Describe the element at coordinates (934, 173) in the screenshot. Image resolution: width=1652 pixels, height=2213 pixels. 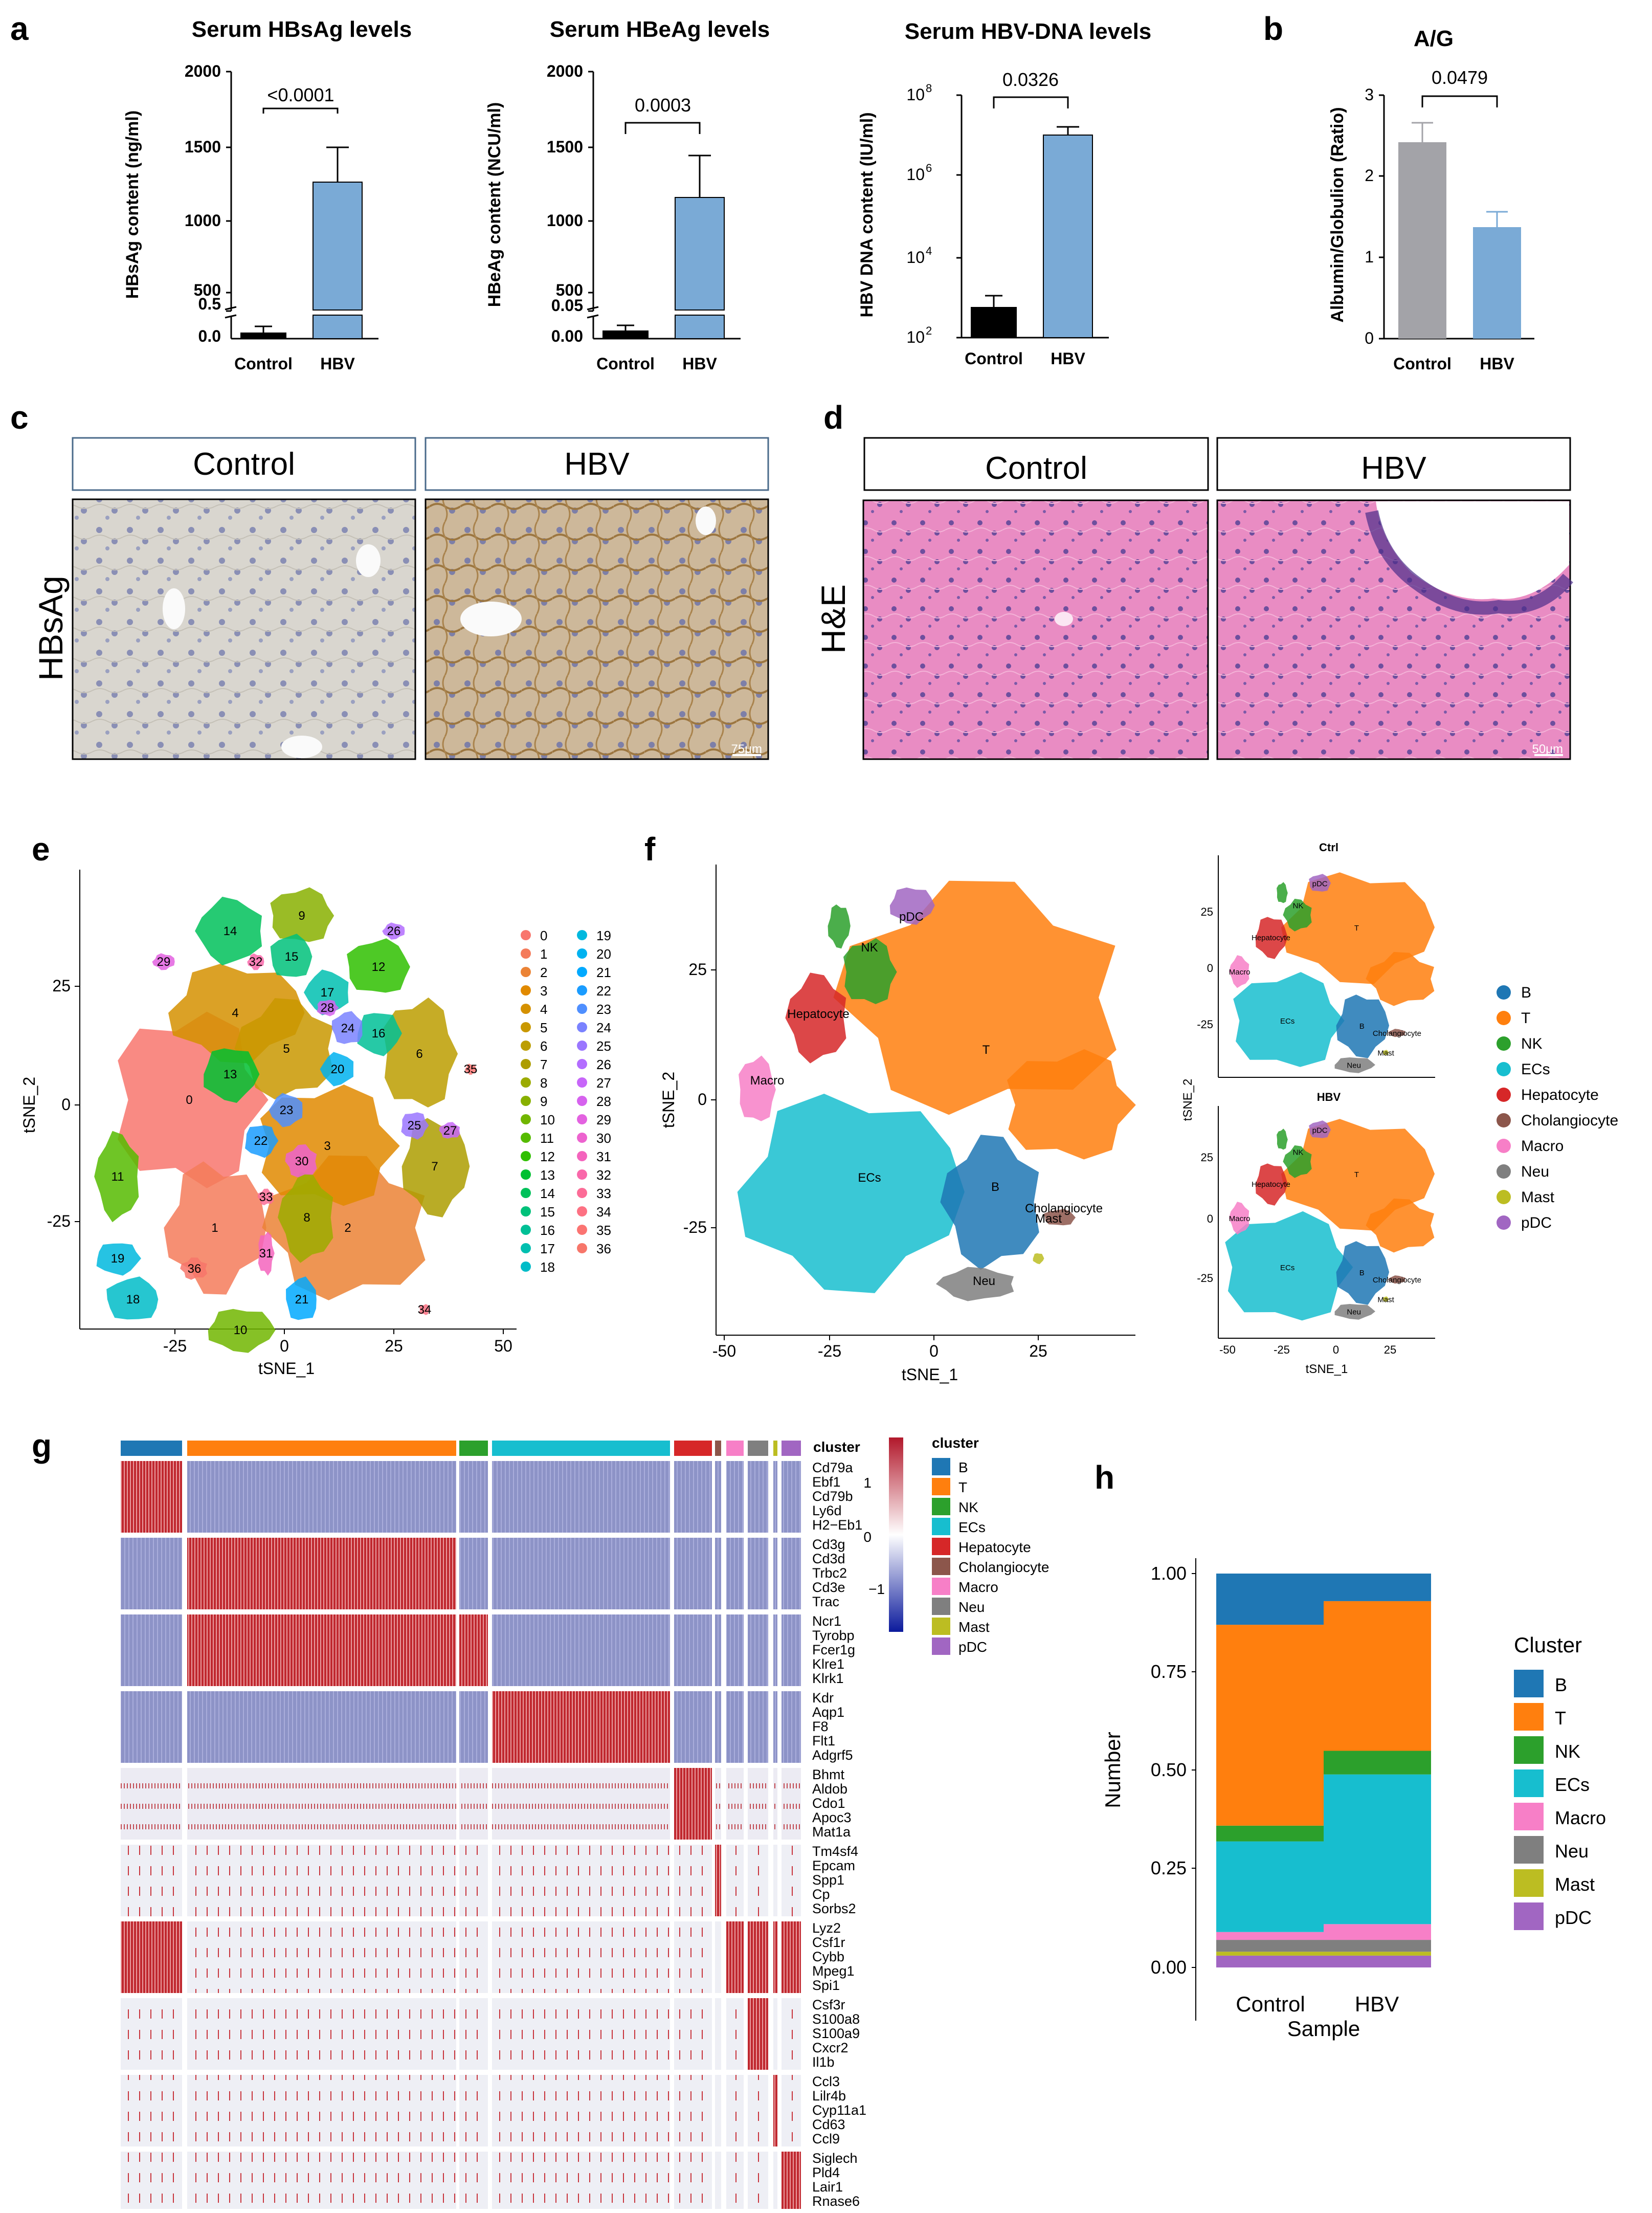
I see `y-tick-1e6: 10 6` at that location.